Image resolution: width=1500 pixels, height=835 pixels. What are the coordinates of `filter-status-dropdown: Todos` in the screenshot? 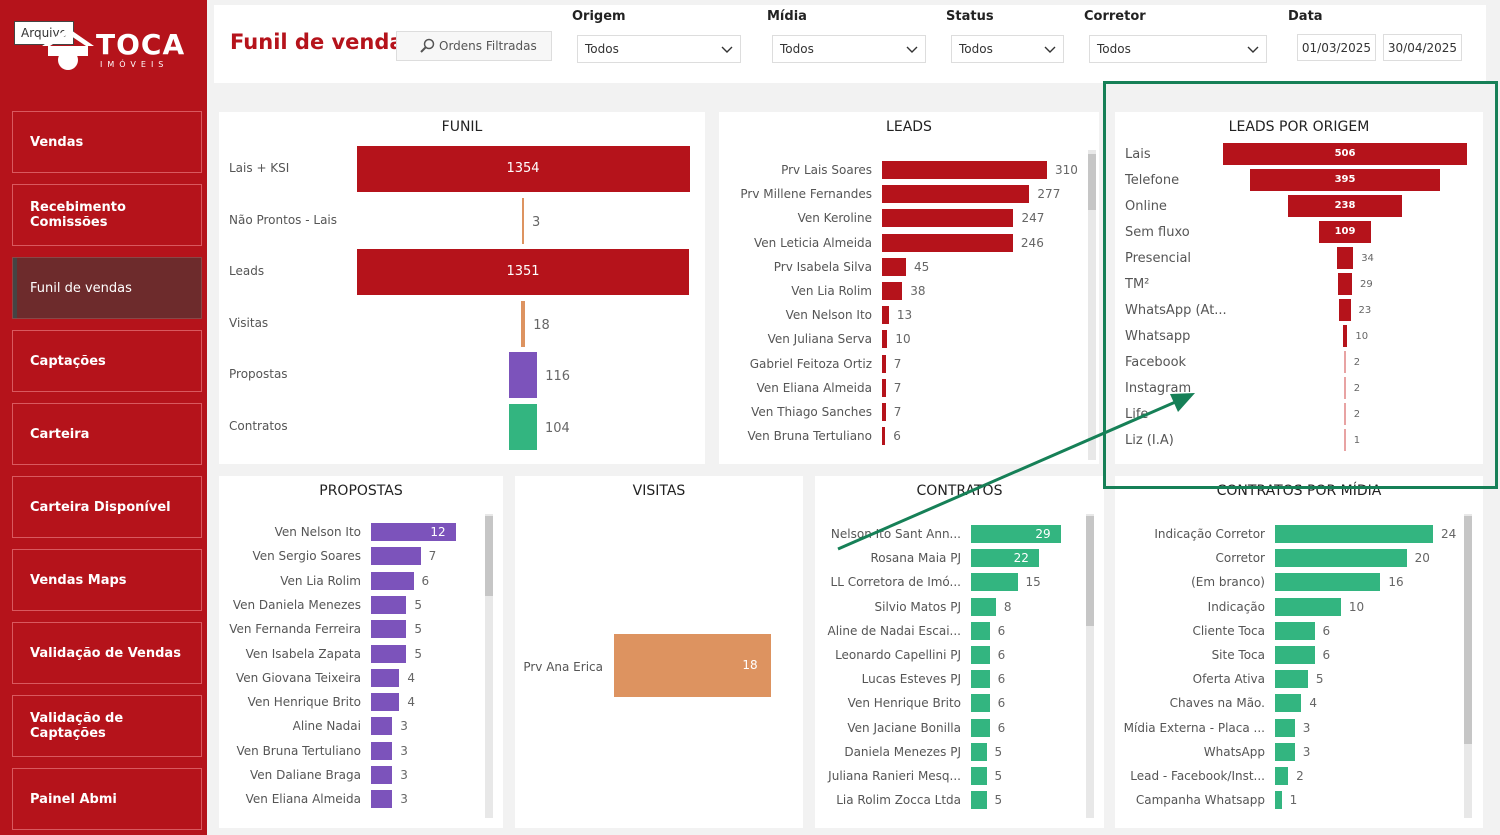 It's located at (1007, 49).